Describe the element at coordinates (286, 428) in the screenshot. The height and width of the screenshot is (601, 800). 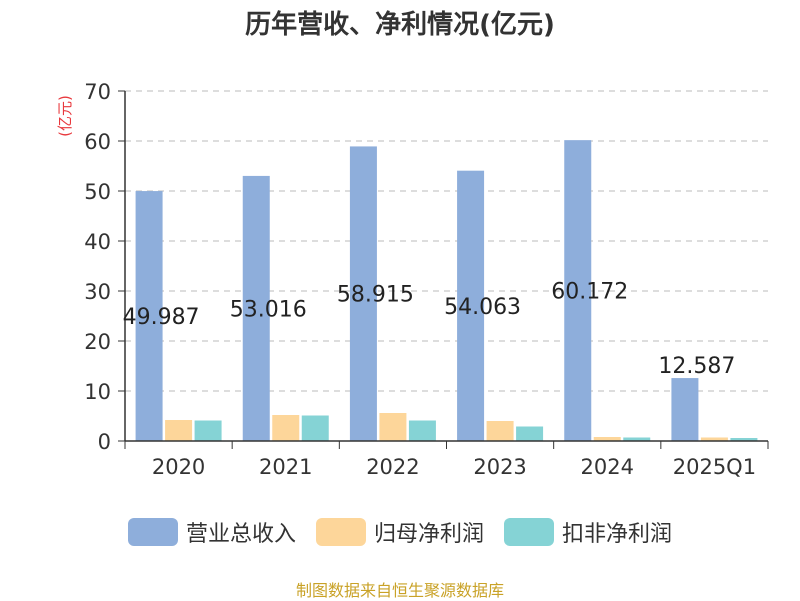
I see `bar-2-2021` at that location.